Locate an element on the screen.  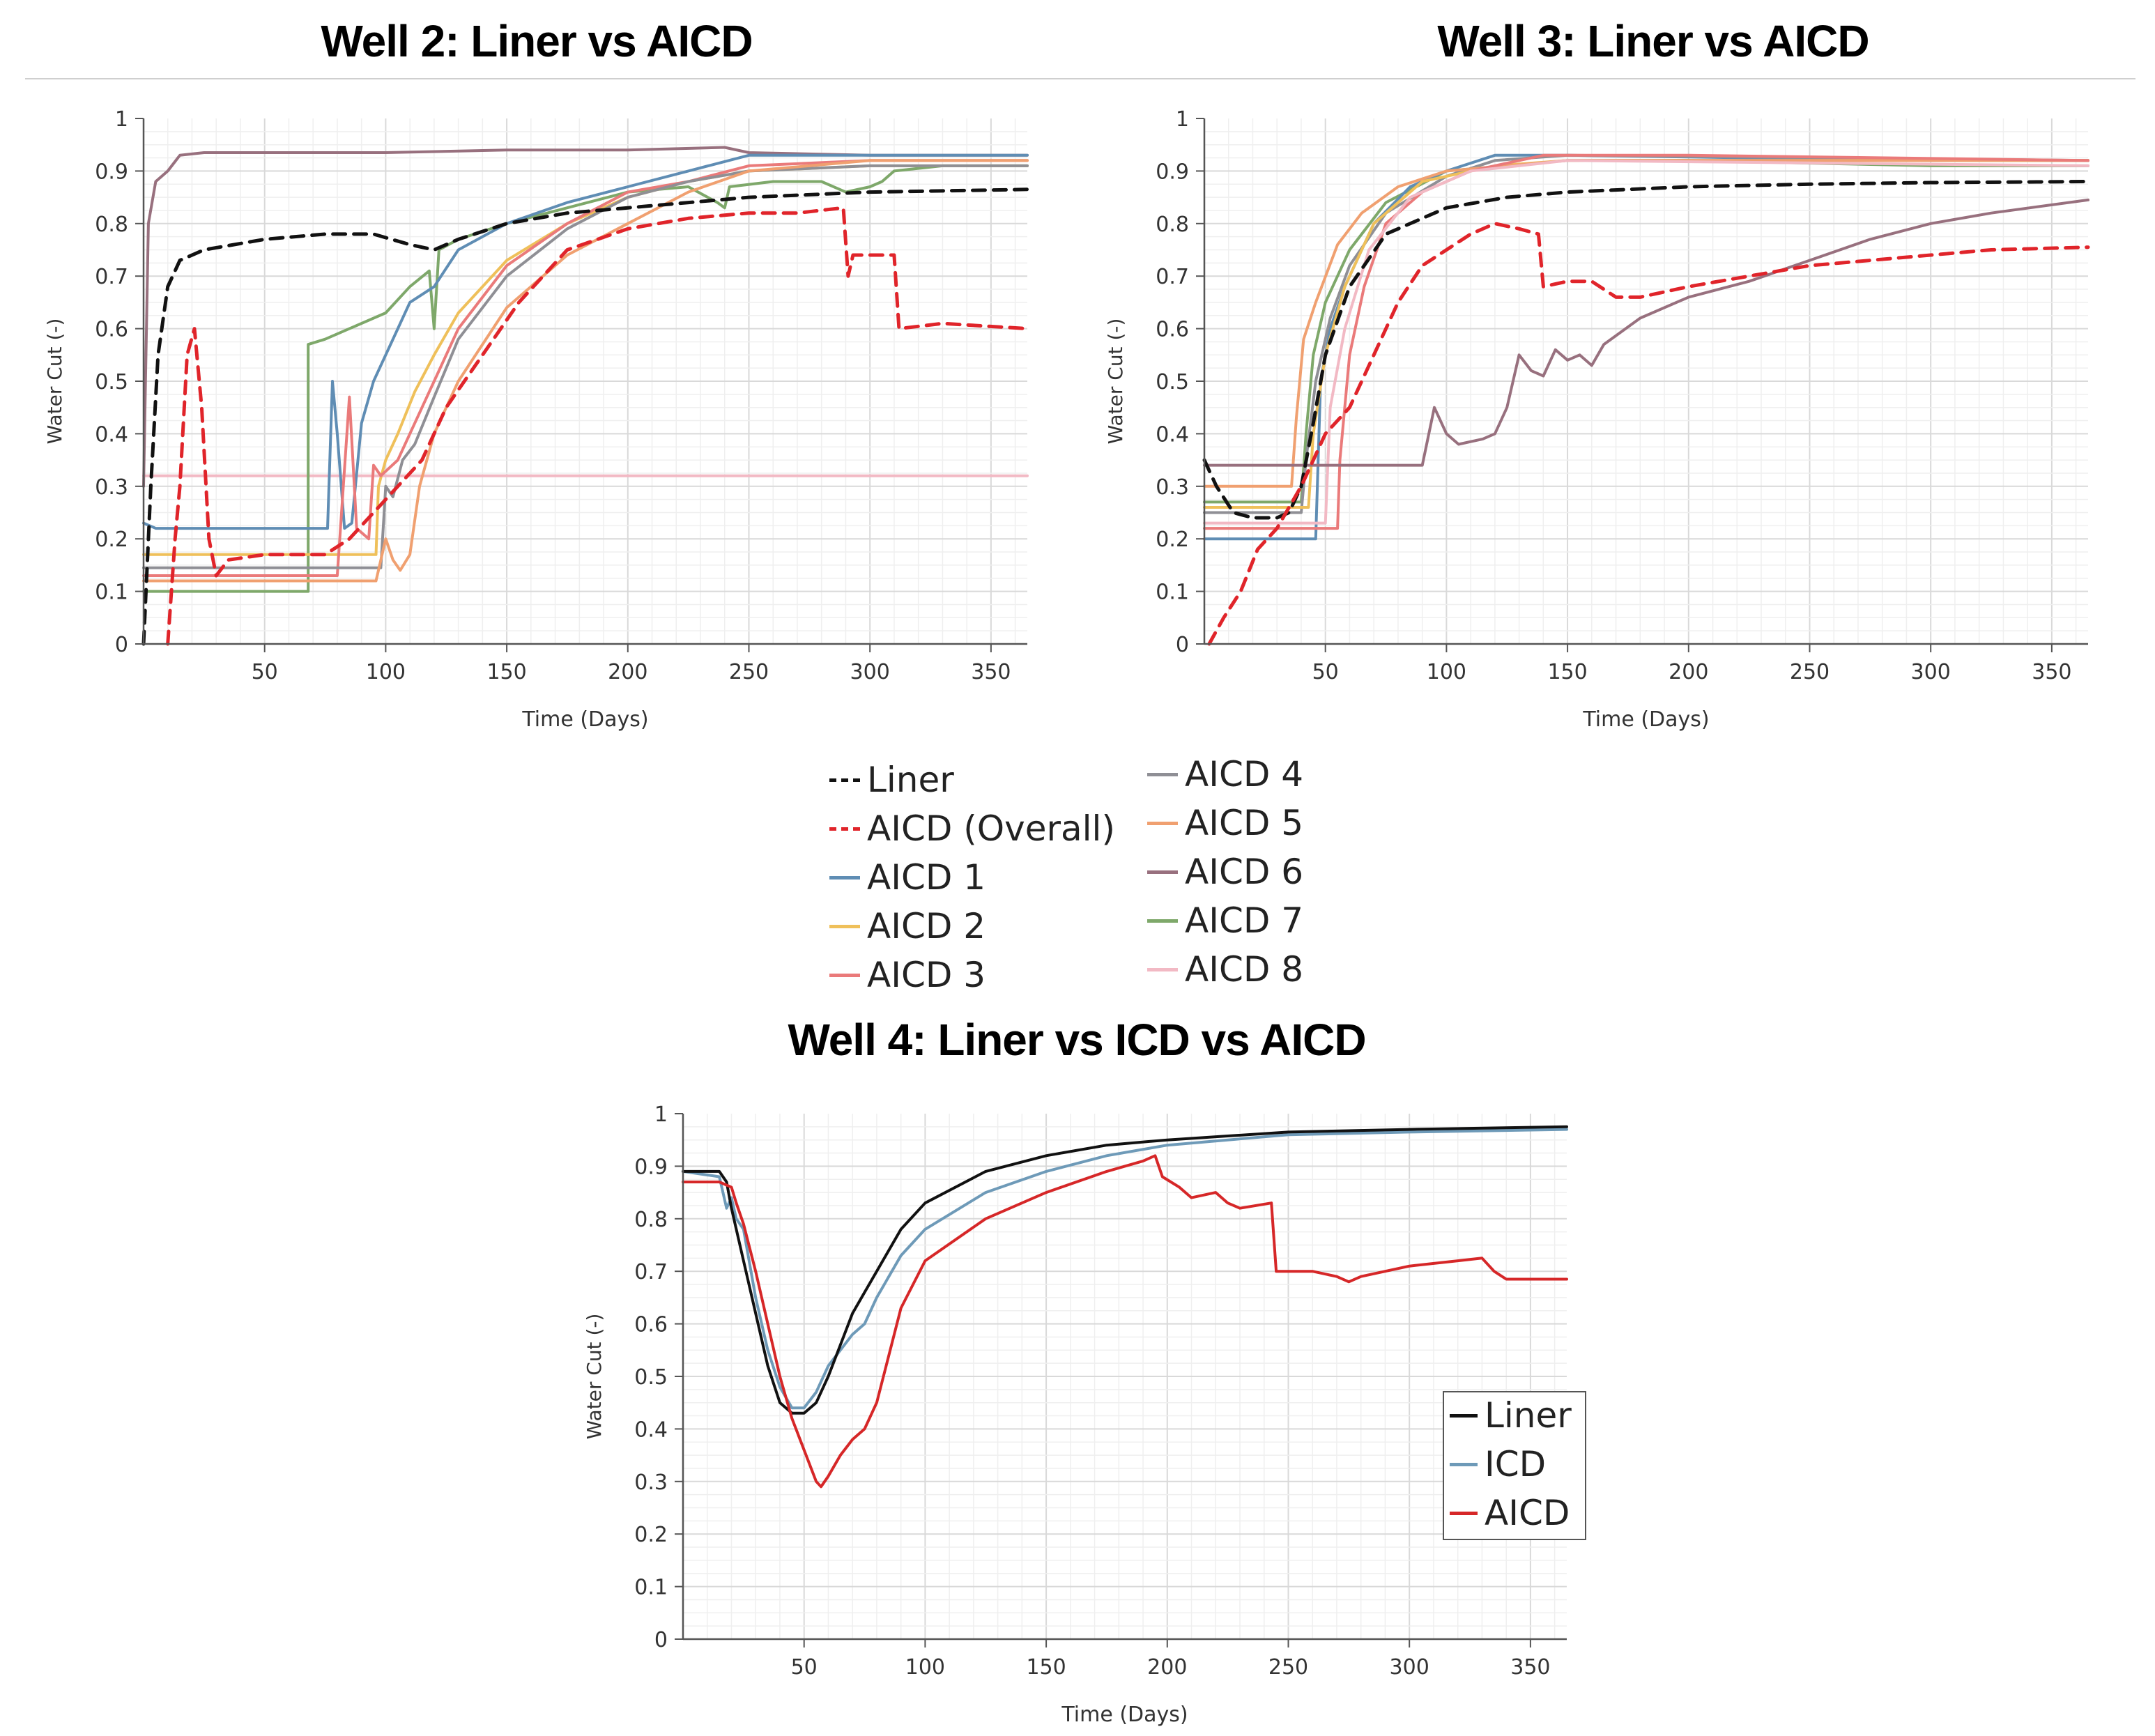
well4-legend-swatch-liner is located at coordinates (1464, 1415).